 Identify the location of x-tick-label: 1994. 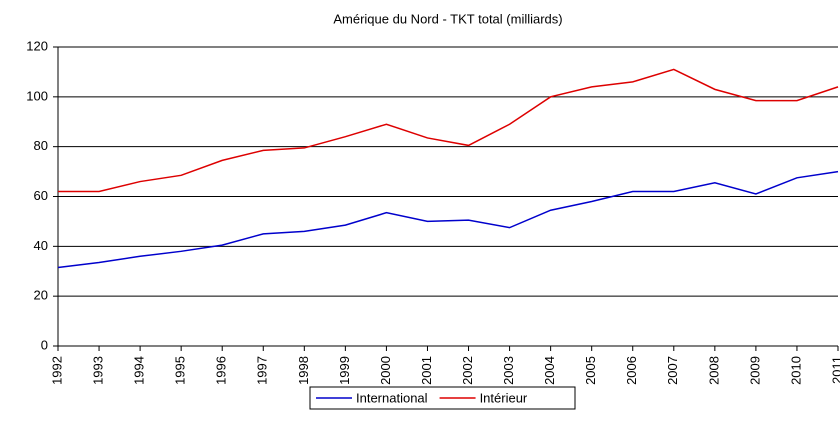
(139, 370).